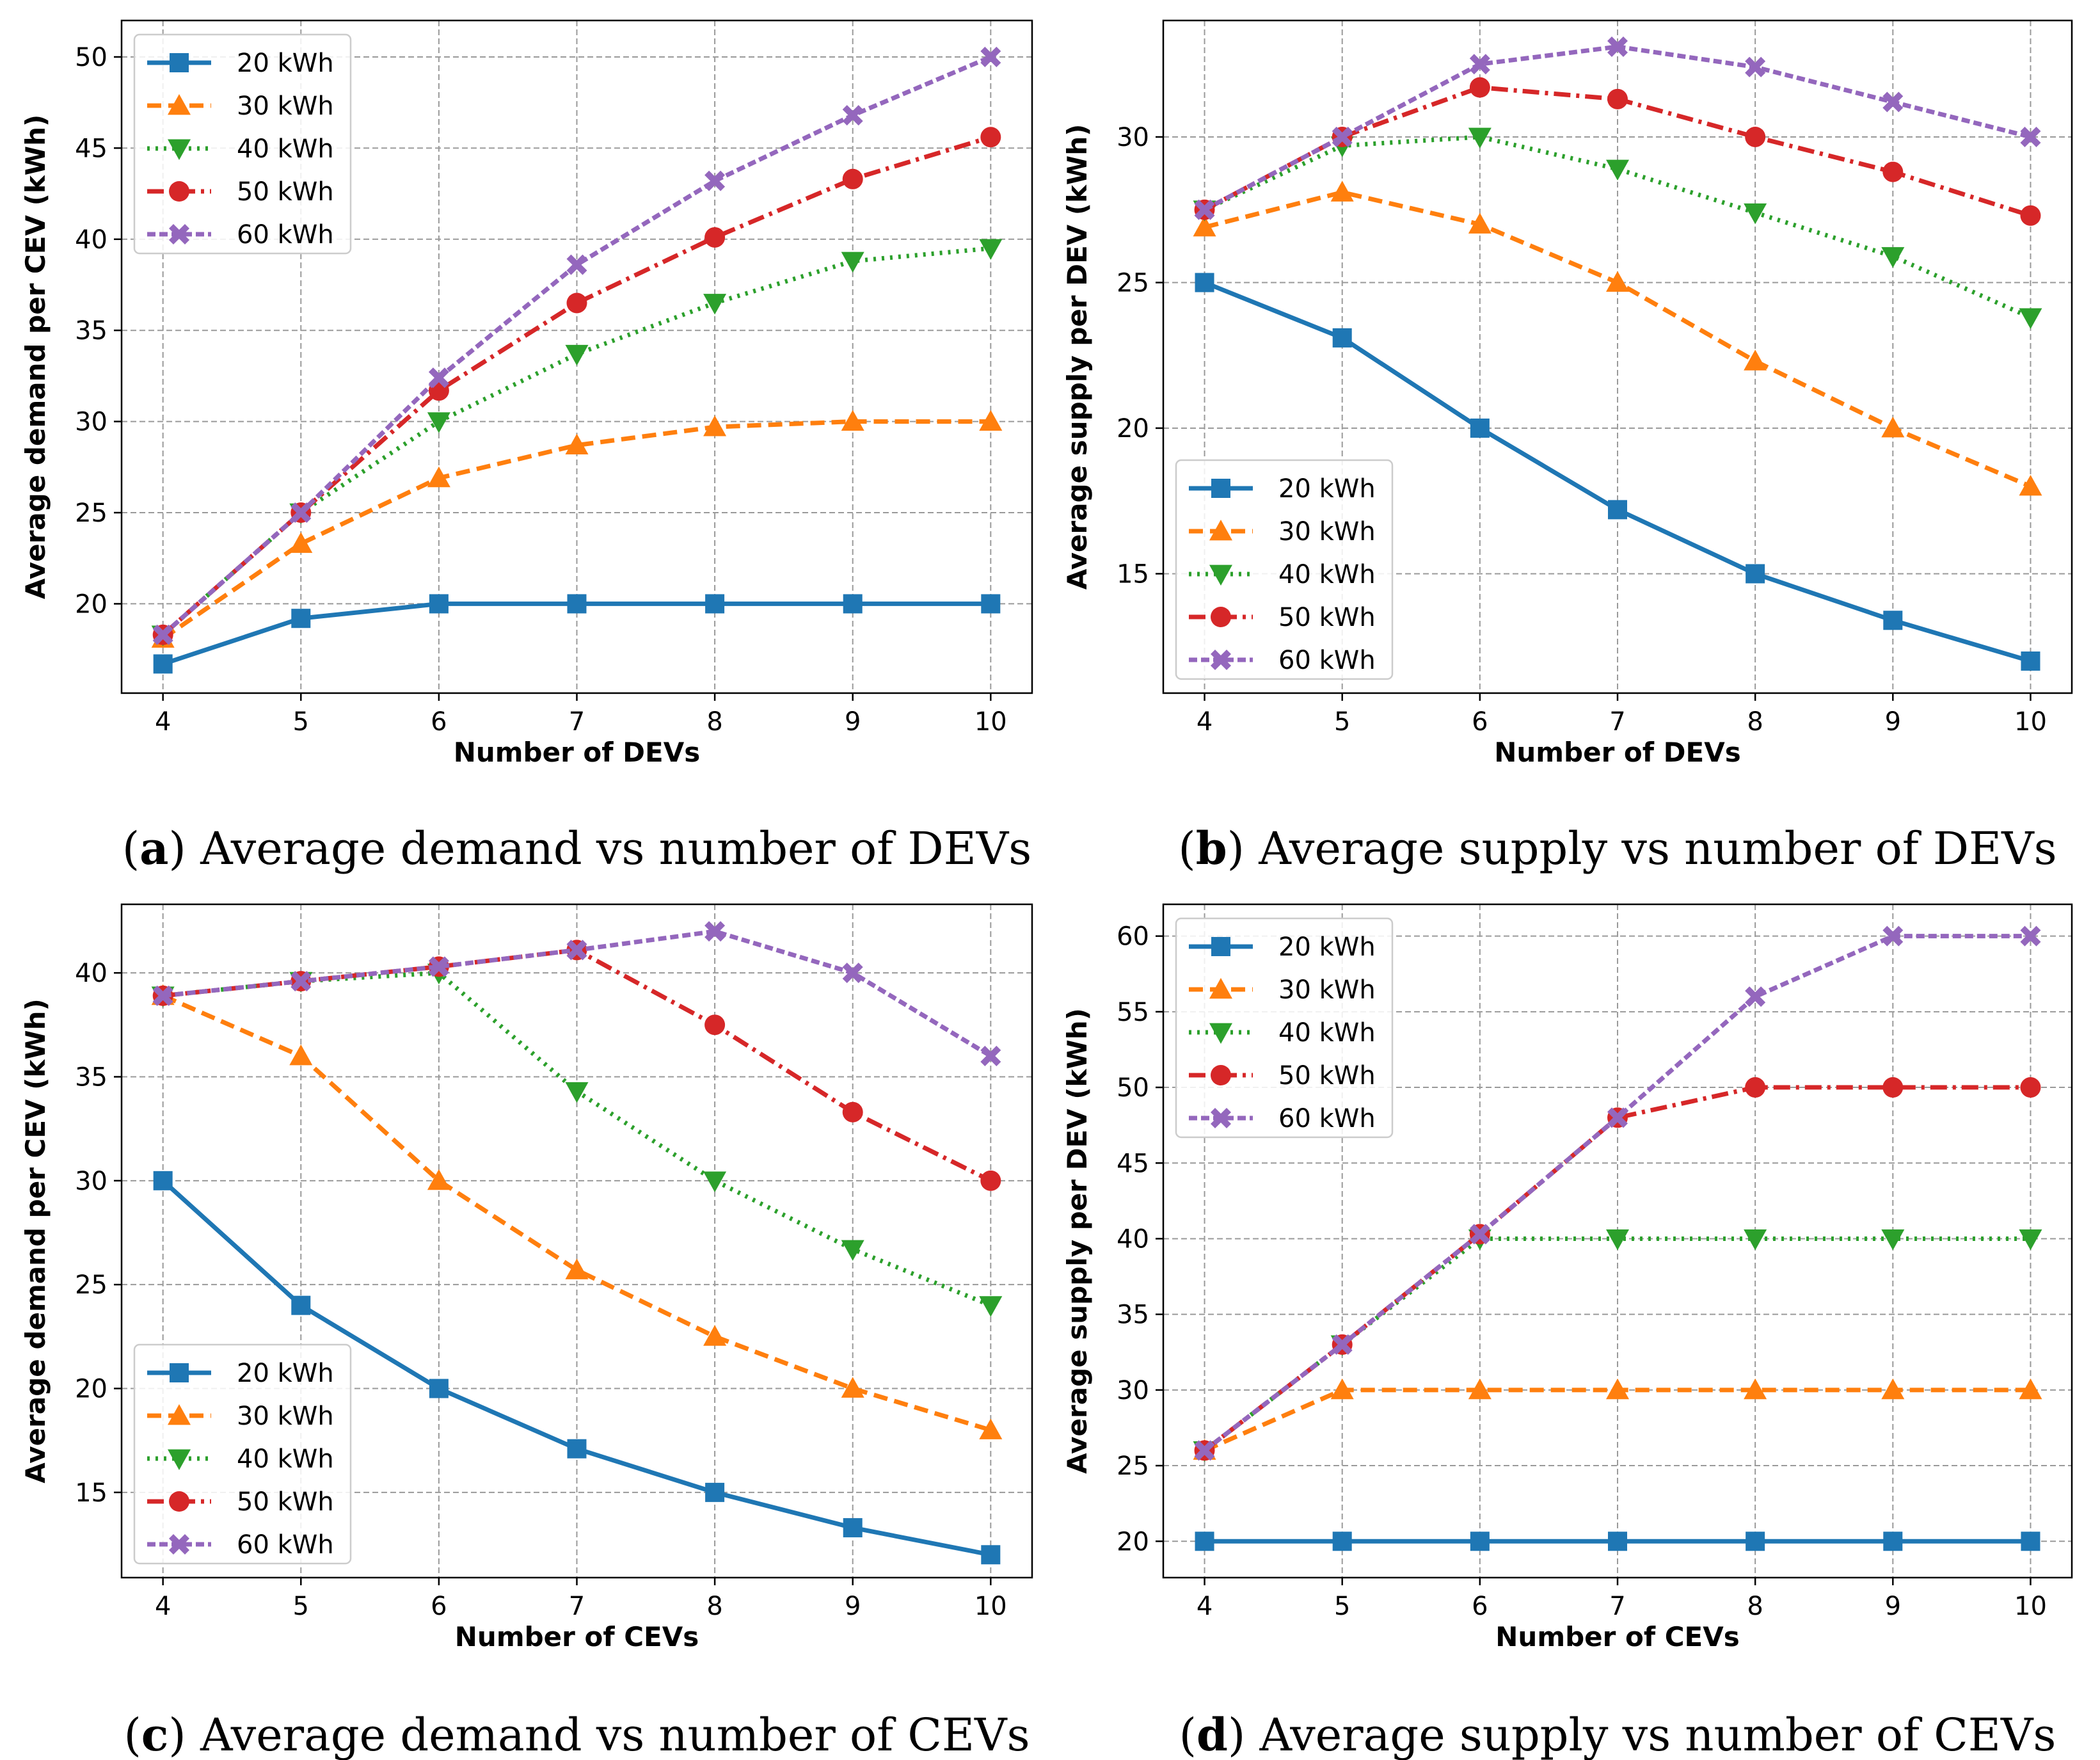 This screenshot has height=1760, width=2100. I want to click on legend-box, so click(1284, 1028).